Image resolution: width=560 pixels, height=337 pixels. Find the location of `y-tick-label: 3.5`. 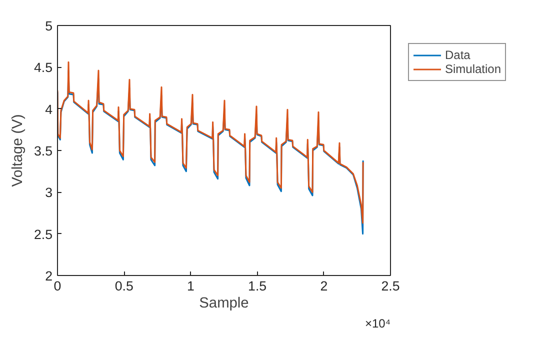

y-tick-label: 3.5 is located at coordinates (43, 151).